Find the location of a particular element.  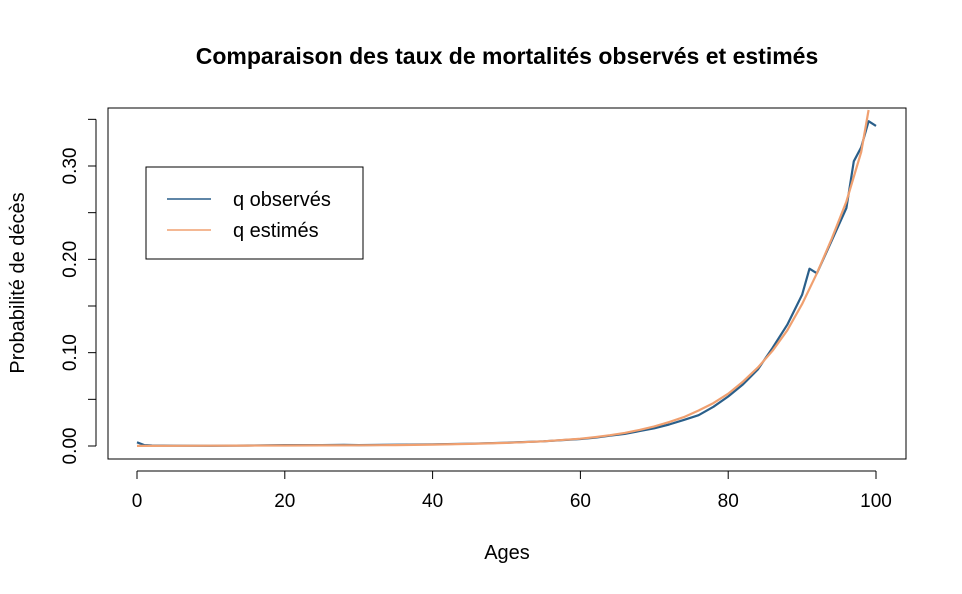

x-tick-label: 60 is located at coordinates (580, 501).